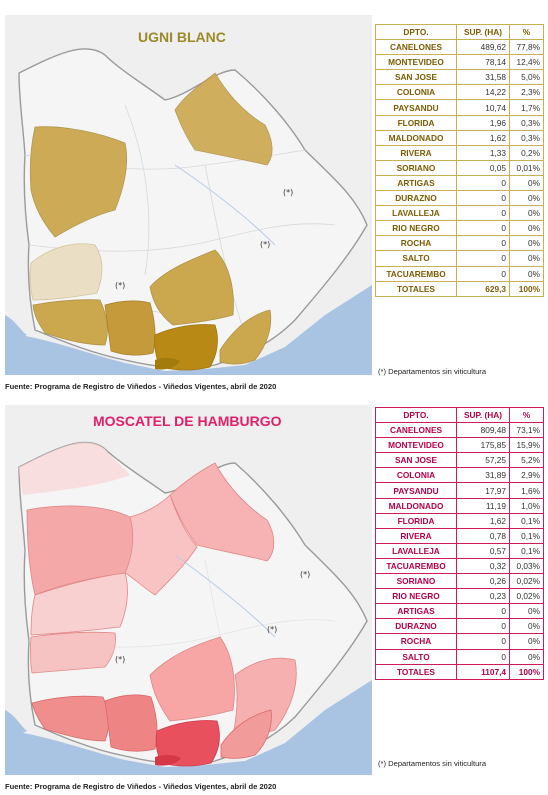  Describe the element at coordinates (459, 62) in the screenshot. I see `table-row: MONTEVIDEO 78,14 12,4%` at that location.